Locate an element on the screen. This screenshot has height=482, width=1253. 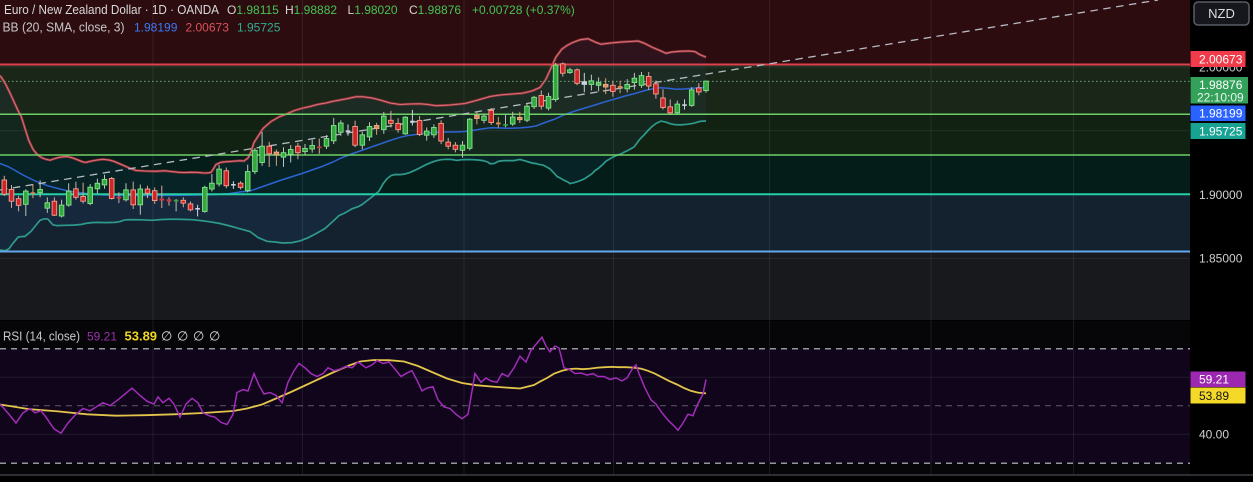
svg-text: H1.98882 is located at coordinates (311, 10).